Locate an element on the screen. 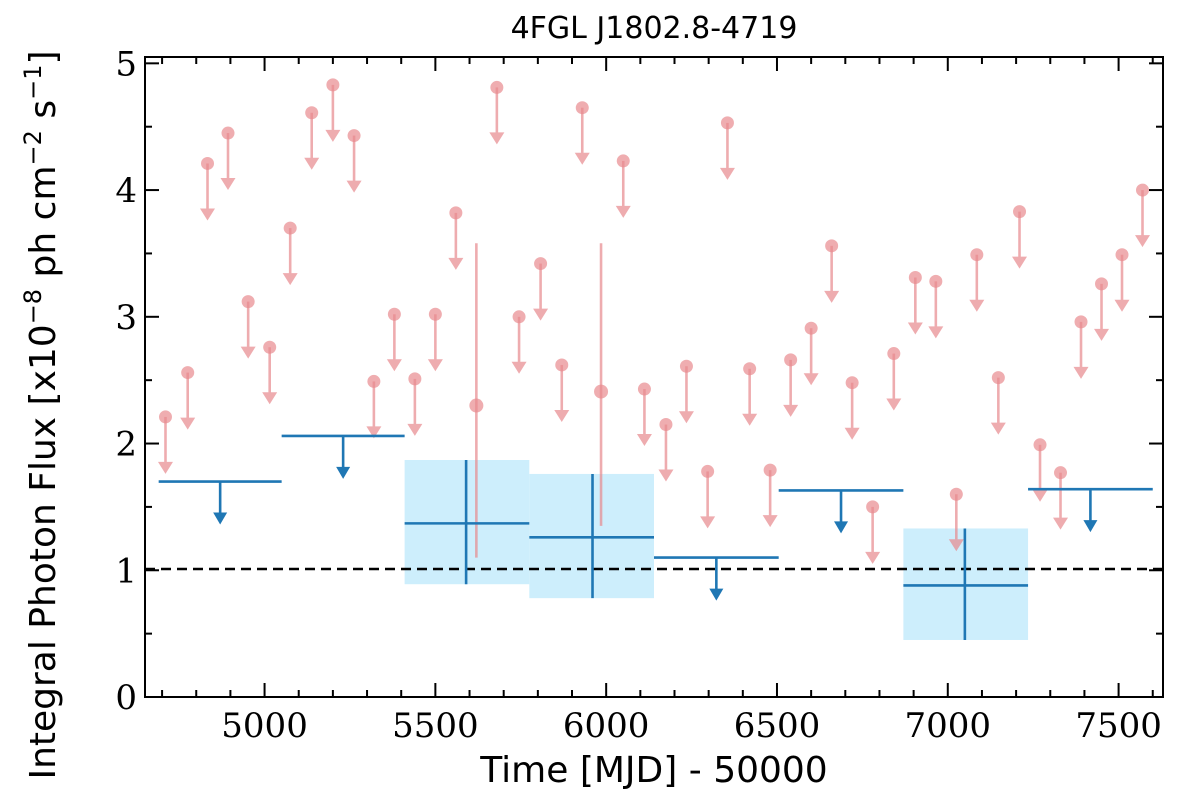 Image resolution: width=1200 pixels, height=800 pixels. fine-upper-limit-arrow-28-head is located at coordinates (791, 410).